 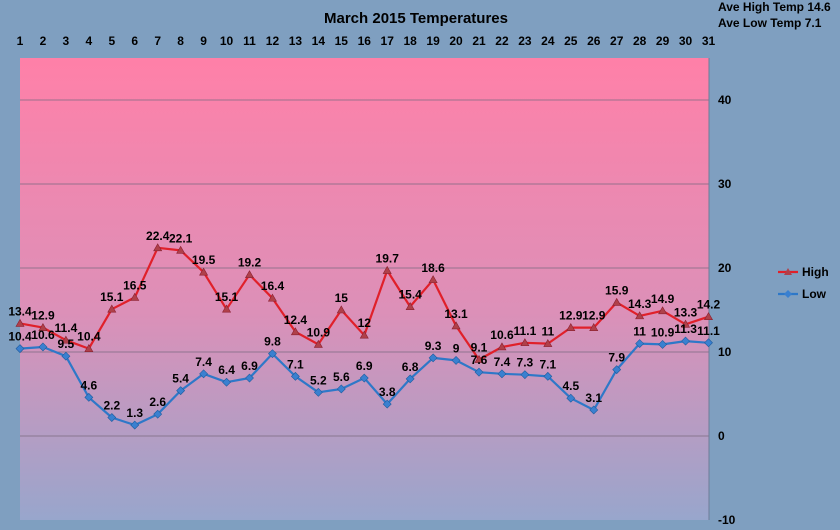 What do you see at coordinates (134, 413) in the screenshot?
I see `low-data-label: 1.3` at bounding box center [134, 413].